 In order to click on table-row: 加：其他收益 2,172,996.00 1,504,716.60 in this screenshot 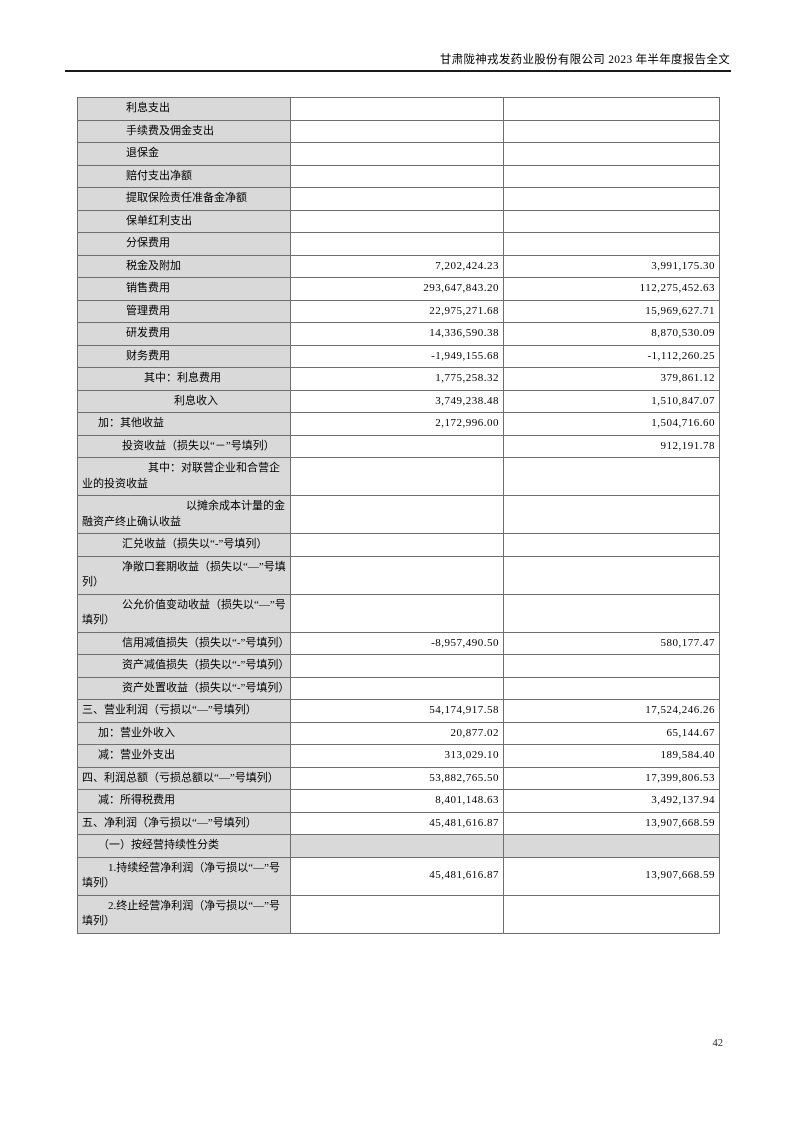, I will do `click(398, 424)`.